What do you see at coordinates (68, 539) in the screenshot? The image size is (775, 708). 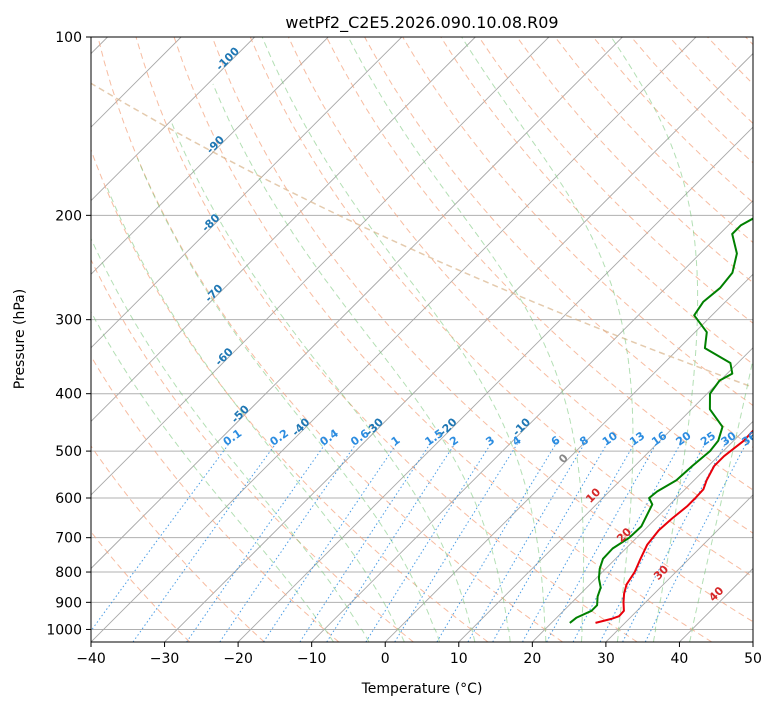 I see `y-tick-label: 700` at bounding box center [68, 539].